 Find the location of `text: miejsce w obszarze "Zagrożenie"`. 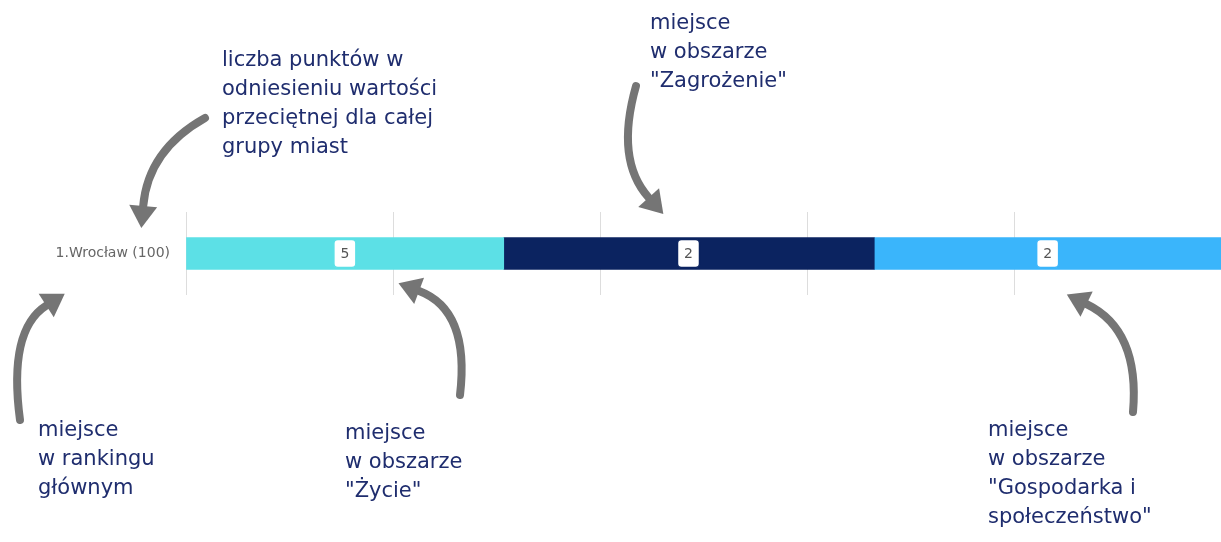

text: miejsce w obszarze "Zagrożenie" is located at coordinates (718, 51).